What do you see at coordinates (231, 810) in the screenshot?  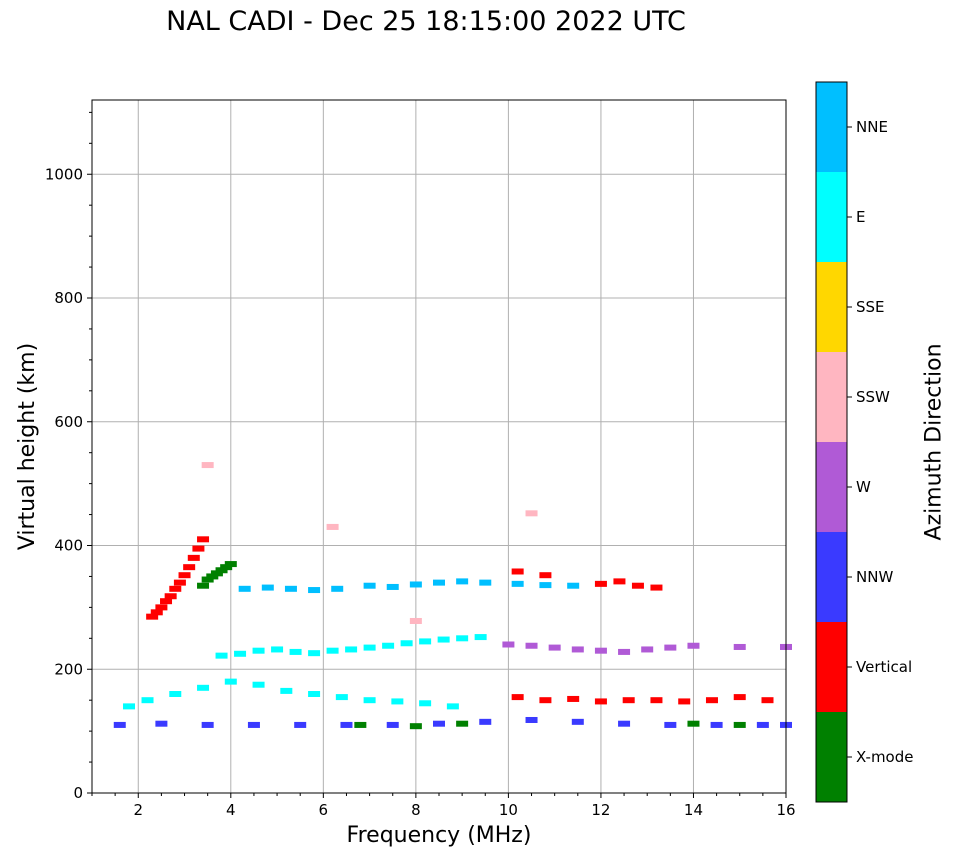 I see `x-tick-label: 4` at bounding box center [231, 810].